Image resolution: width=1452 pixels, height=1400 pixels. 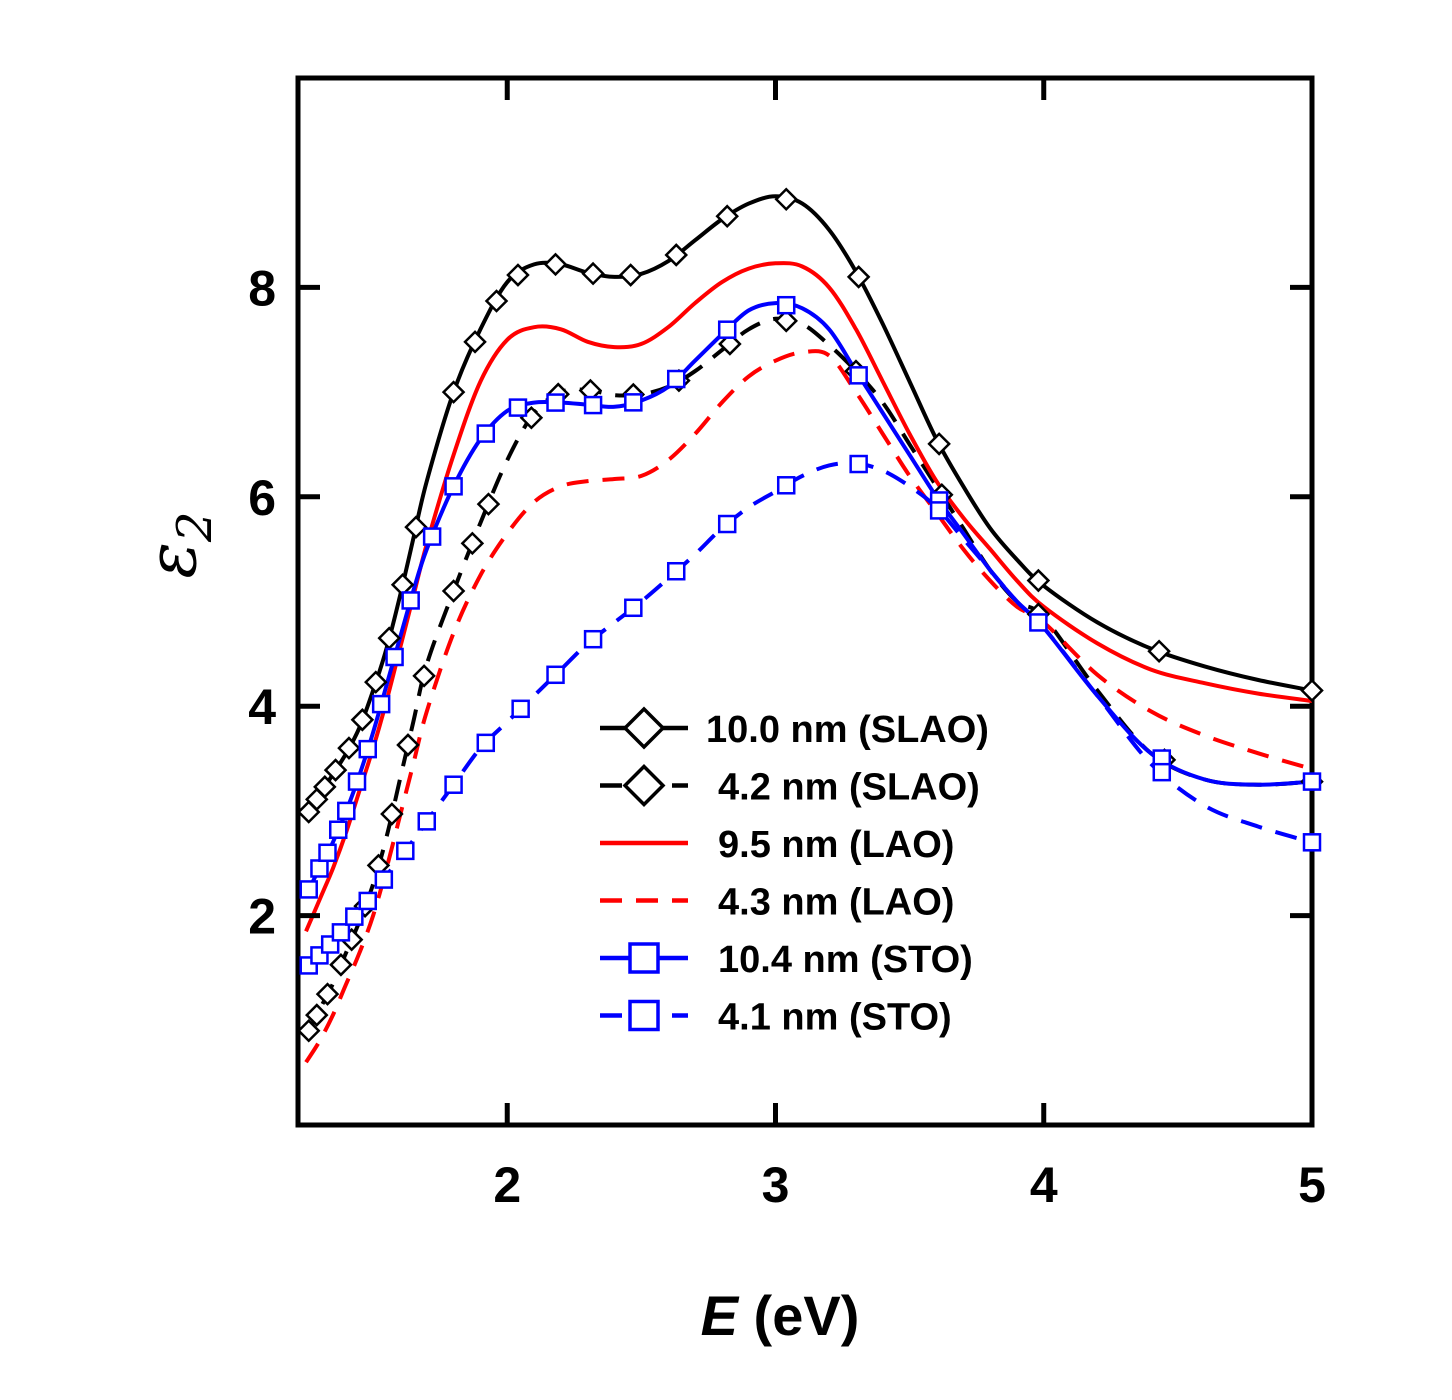 What do you see at coordinates (262, 707) in the screenshot?
I see `y-tick-label: 4` at bounding box center [262, 707].